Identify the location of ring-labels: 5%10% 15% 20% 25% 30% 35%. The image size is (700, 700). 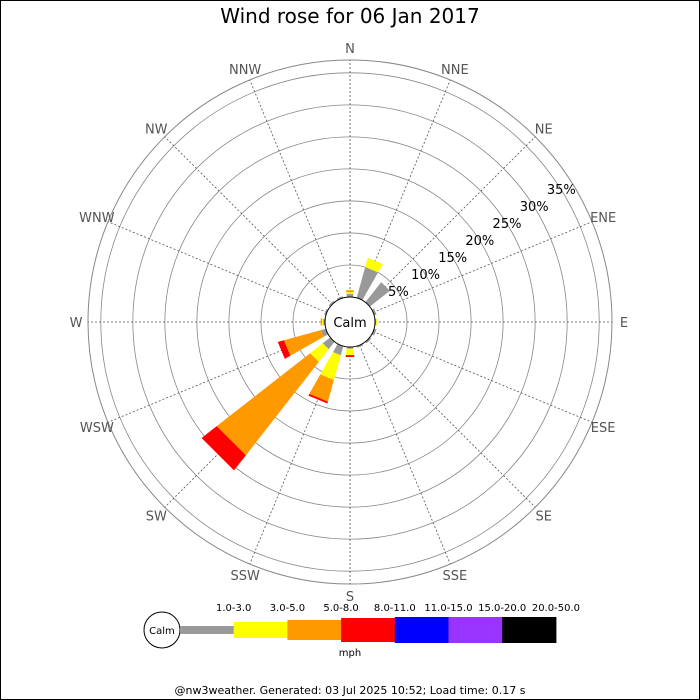
(482, 241).